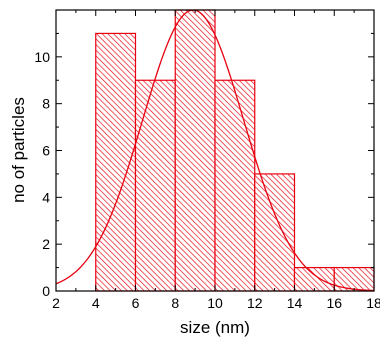  Describe the element at coordinates (295, 303) in the screenshot. I see `x-tick-label: 14` at that location.